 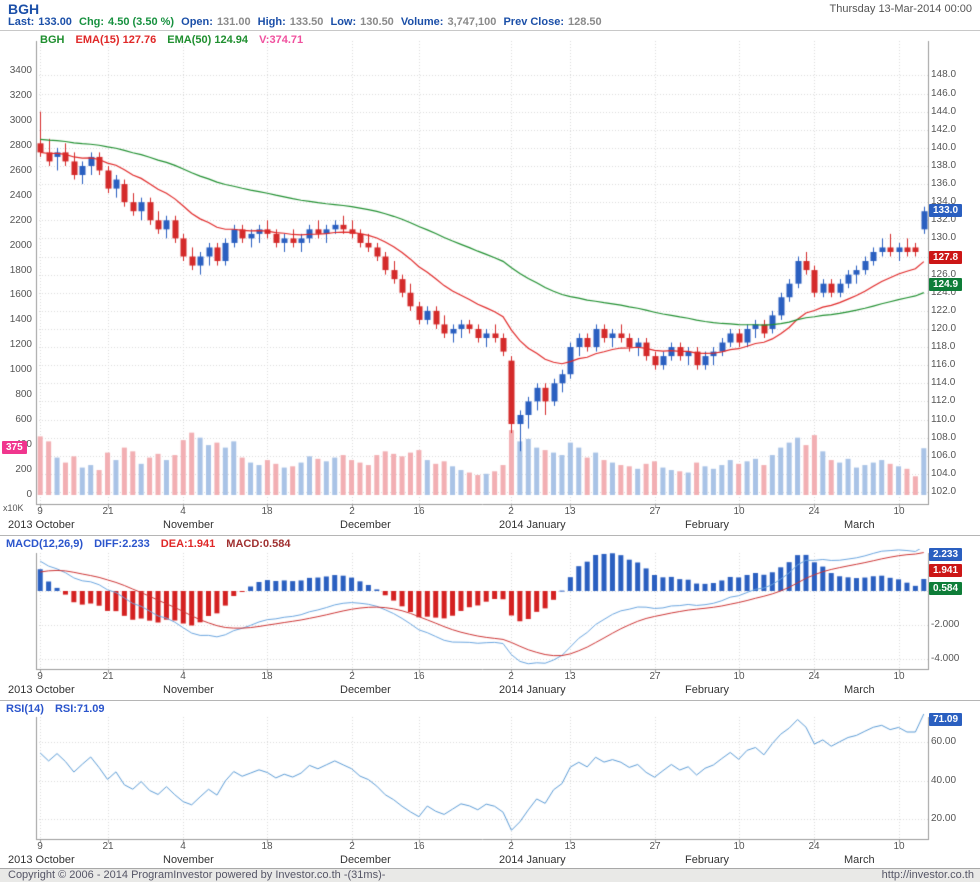 I want to click on ema50-badge: 124.9, so click(x=946, y=284).